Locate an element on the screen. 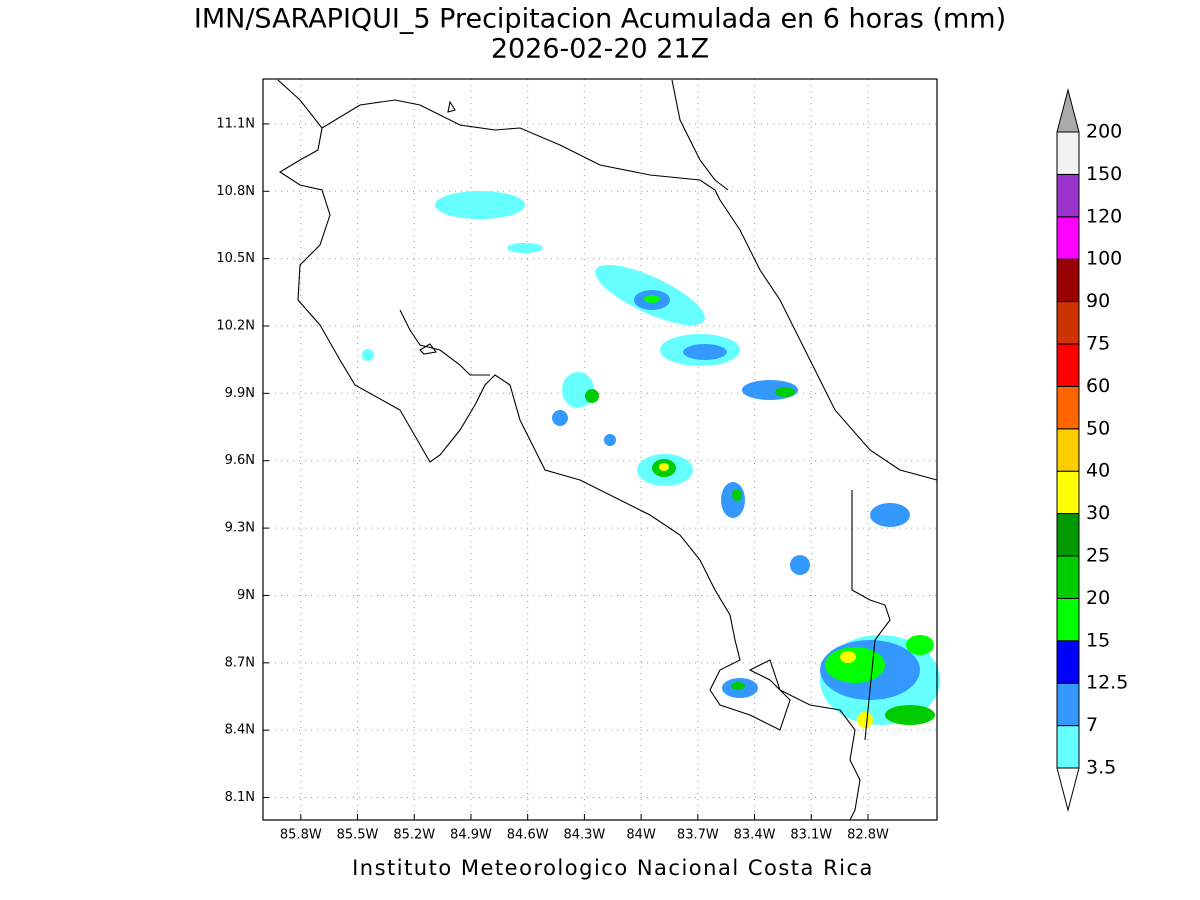  colorbar-label: 200 is located at coordinates (1104, 132).